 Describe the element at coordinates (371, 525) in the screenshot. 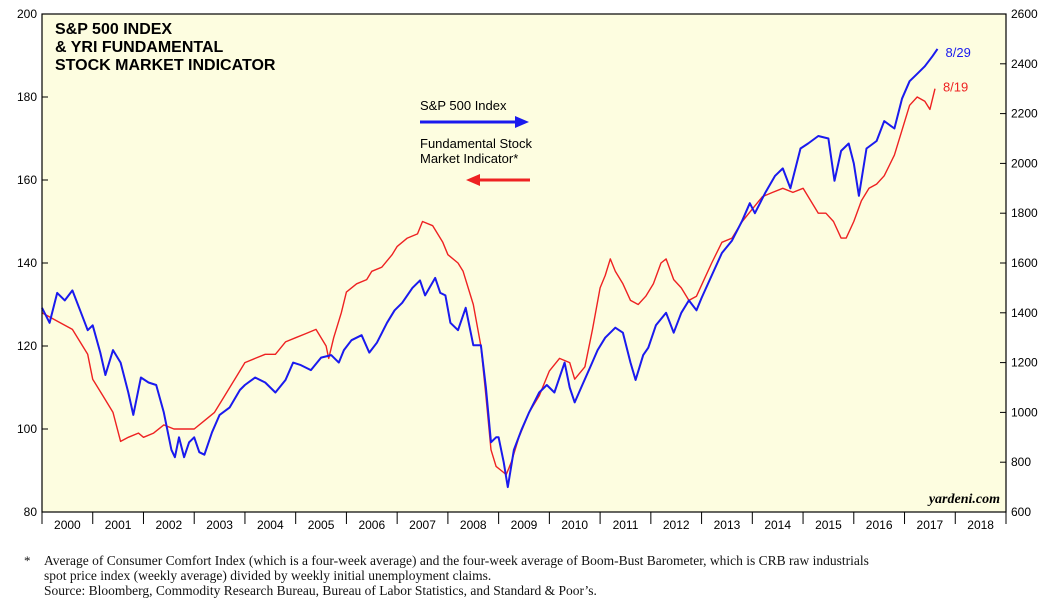

I see `x-tick-label: 2006` at that location.